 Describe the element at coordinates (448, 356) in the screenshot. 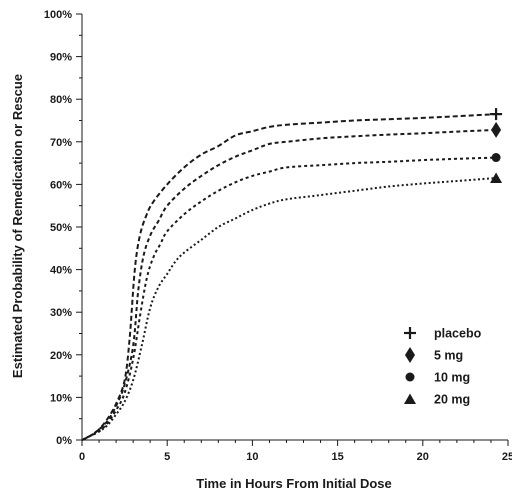

I see `legend-label: 5 mg` at that location.